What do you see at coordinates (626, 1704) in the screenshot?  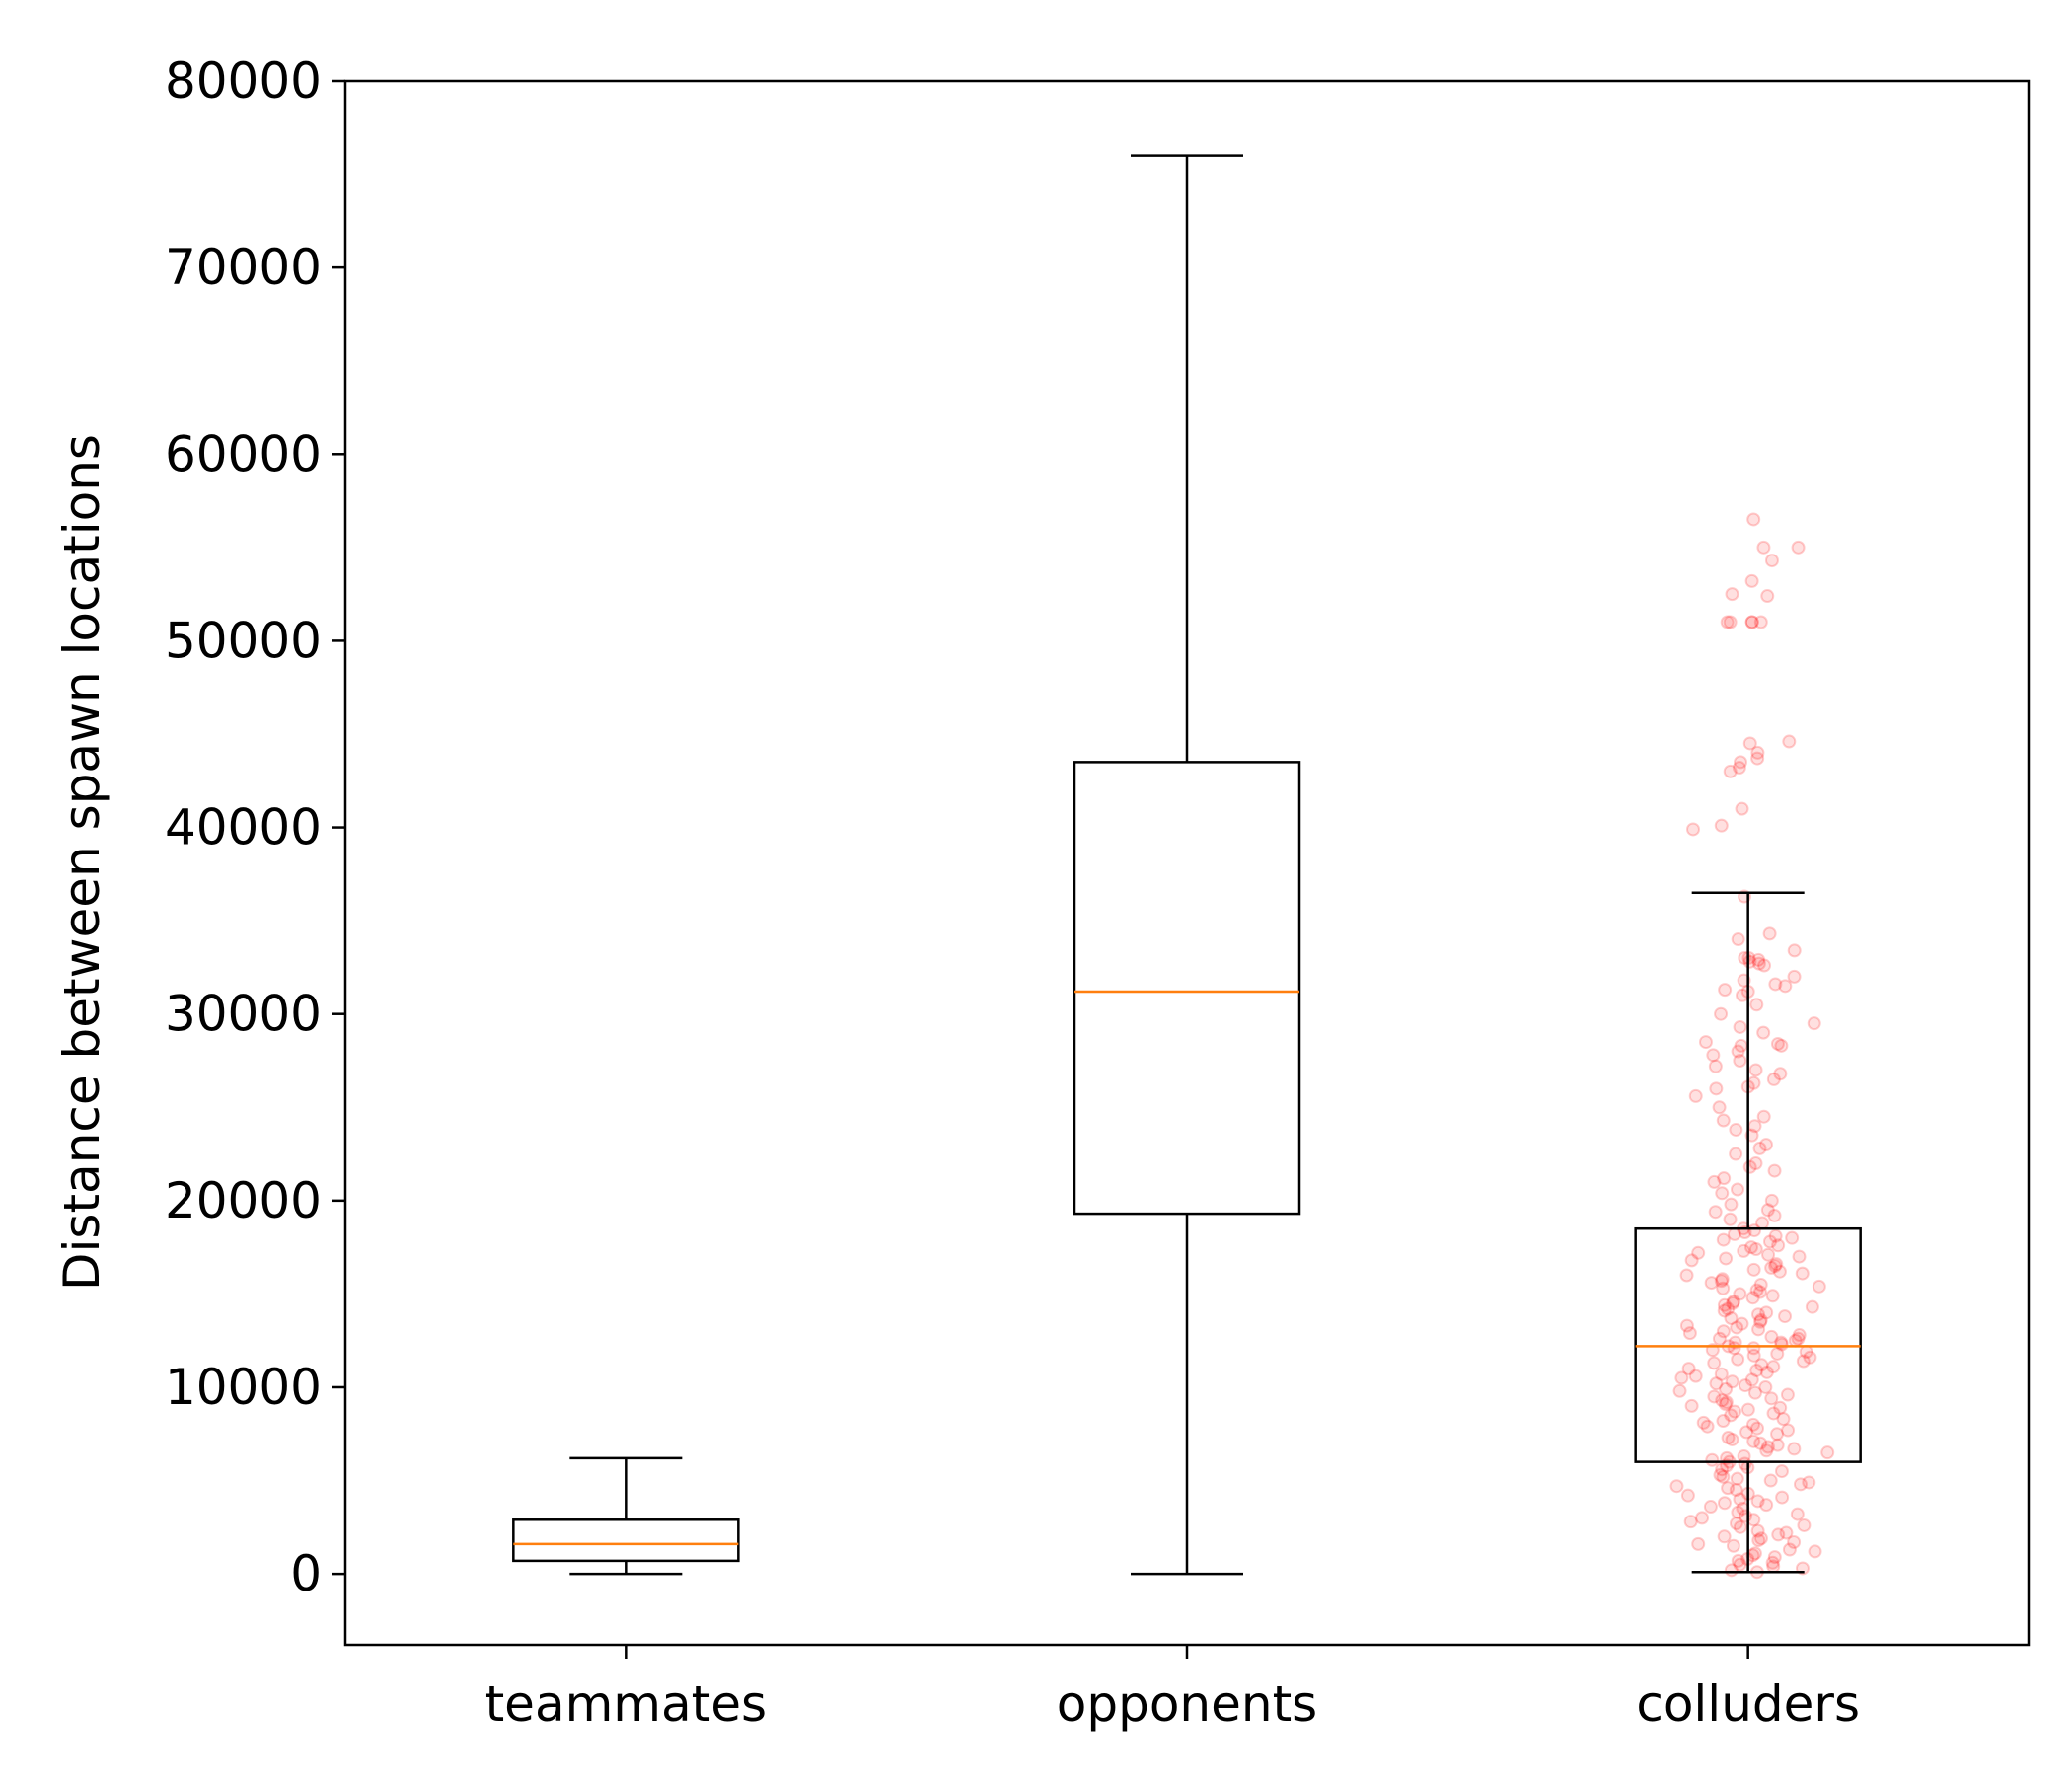 I see `x-tick-label-teammates: teammates` at bounding box center [626, 1704].